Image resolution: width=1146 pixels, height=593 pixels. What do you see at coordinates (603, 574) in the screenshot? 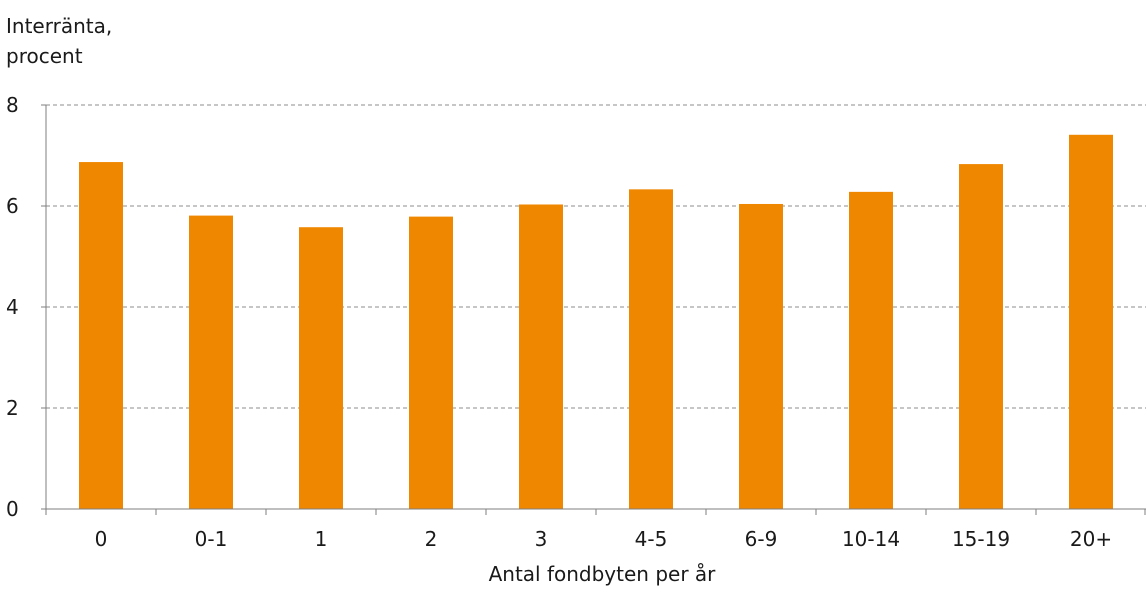
I see `x-axis-label: Antal fondbyten per år` at bounding box center [603, 574].